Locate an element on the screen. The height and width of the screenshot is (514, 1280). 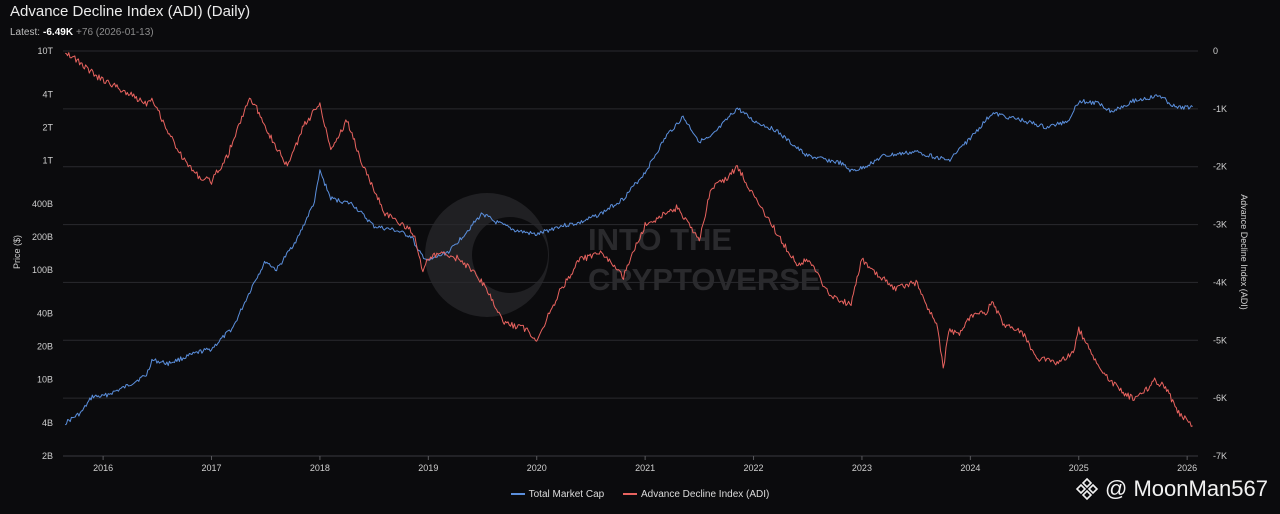
social-watermark: @ MoonMan567 is located at coordinates (1171, 489).